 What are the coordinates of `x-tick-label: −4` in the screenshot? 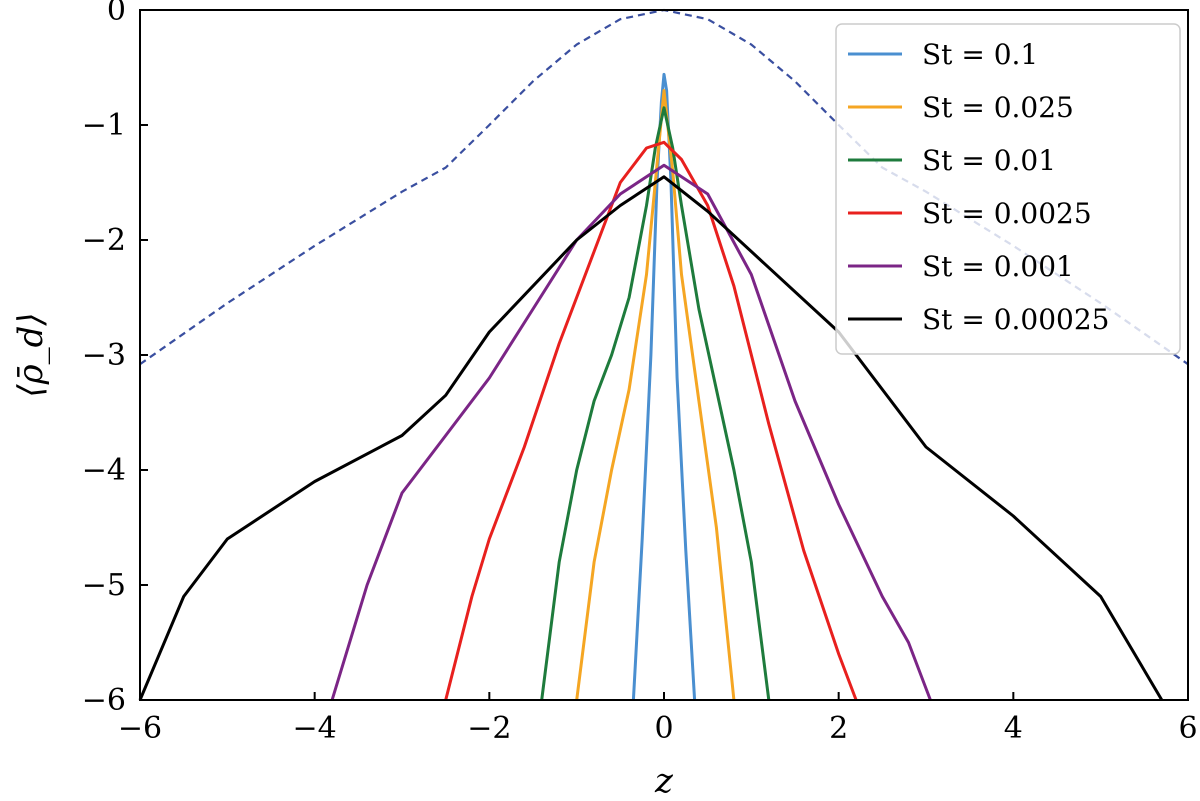 It's located at (315, 728).